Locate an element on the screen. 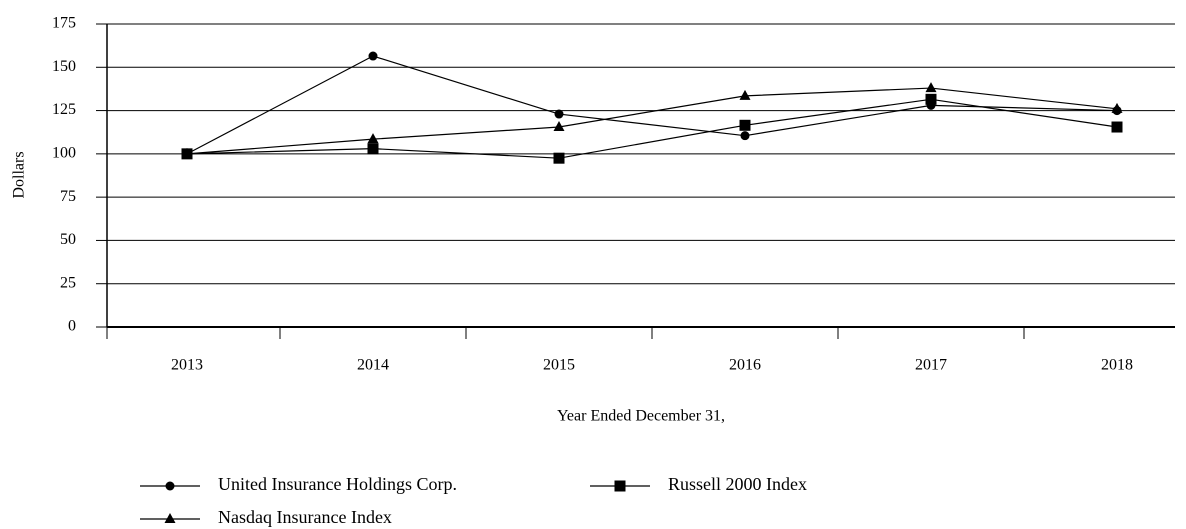 The width and height of the screenshot is (1186, 529). y-tick-label: 125 is located at coordinates (64, 109).